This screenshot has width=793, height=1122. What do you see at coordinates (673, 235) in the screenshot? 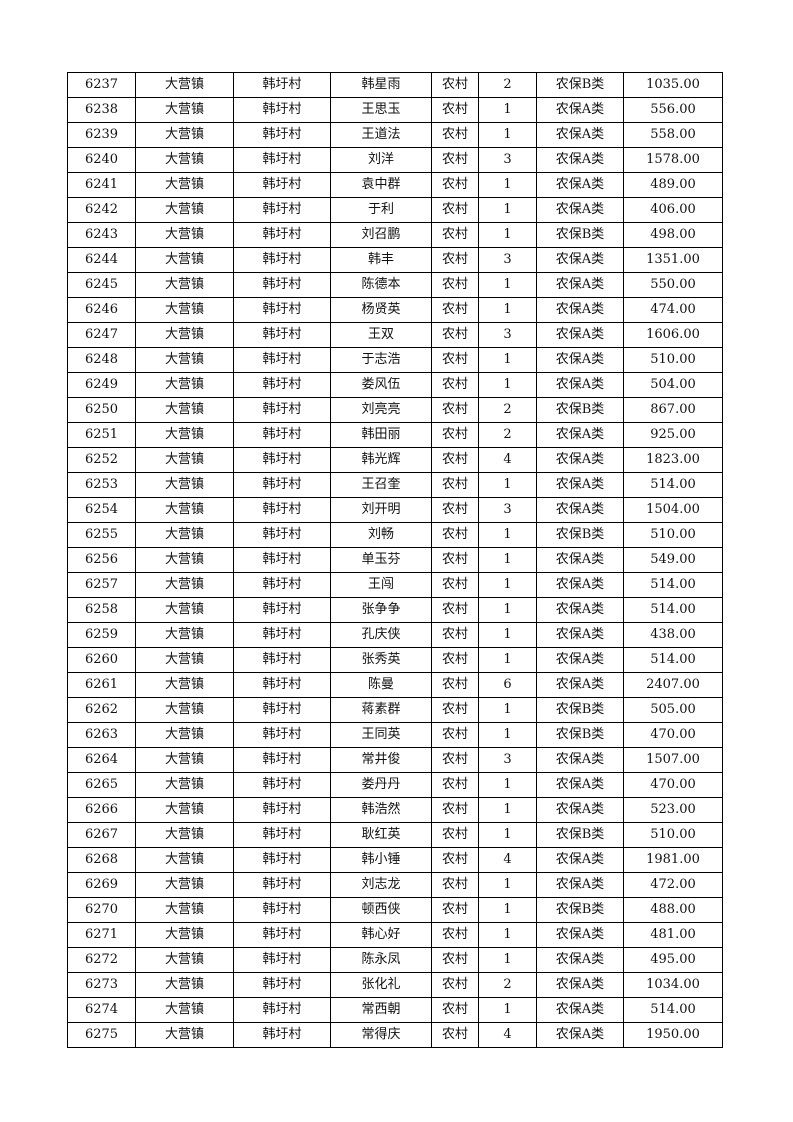
I see `amount-cell: 498.00` at bounding box center [673, 235].